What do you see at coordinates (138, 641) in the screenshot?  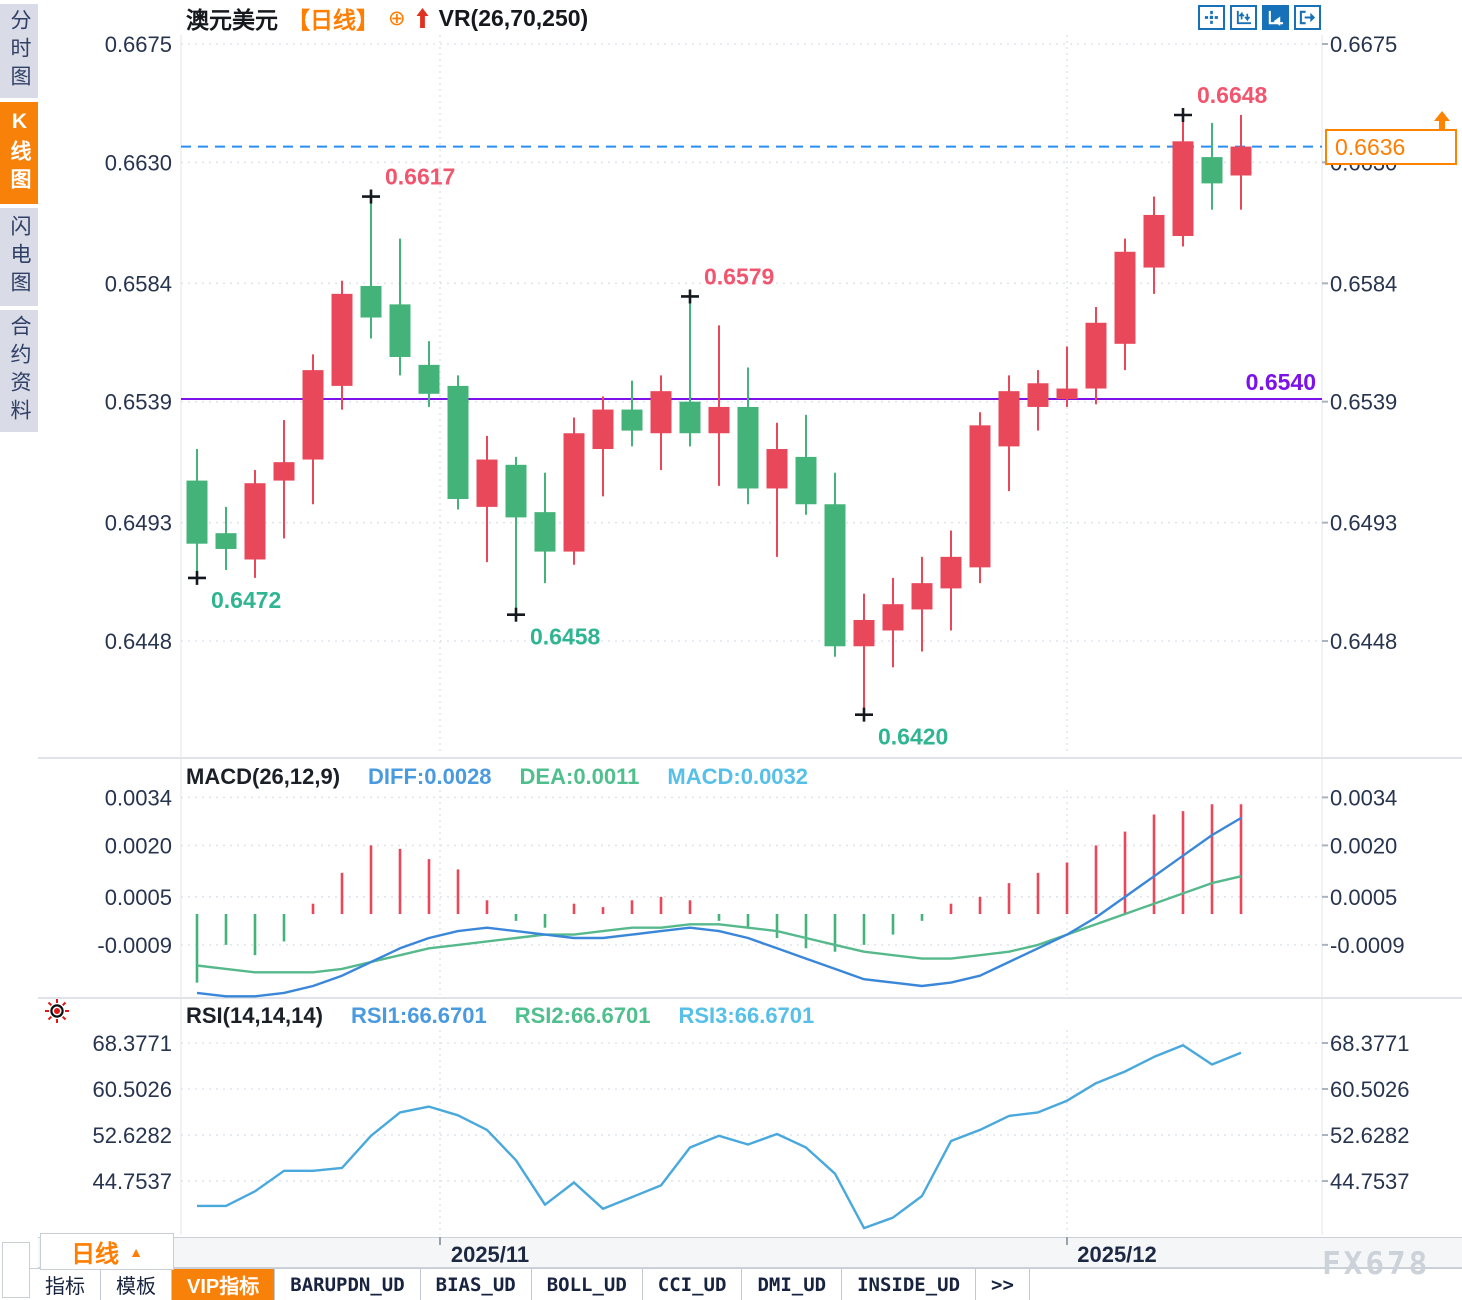 I see `price-y-label-left: 0.6448` at bounding box center [138, 641].